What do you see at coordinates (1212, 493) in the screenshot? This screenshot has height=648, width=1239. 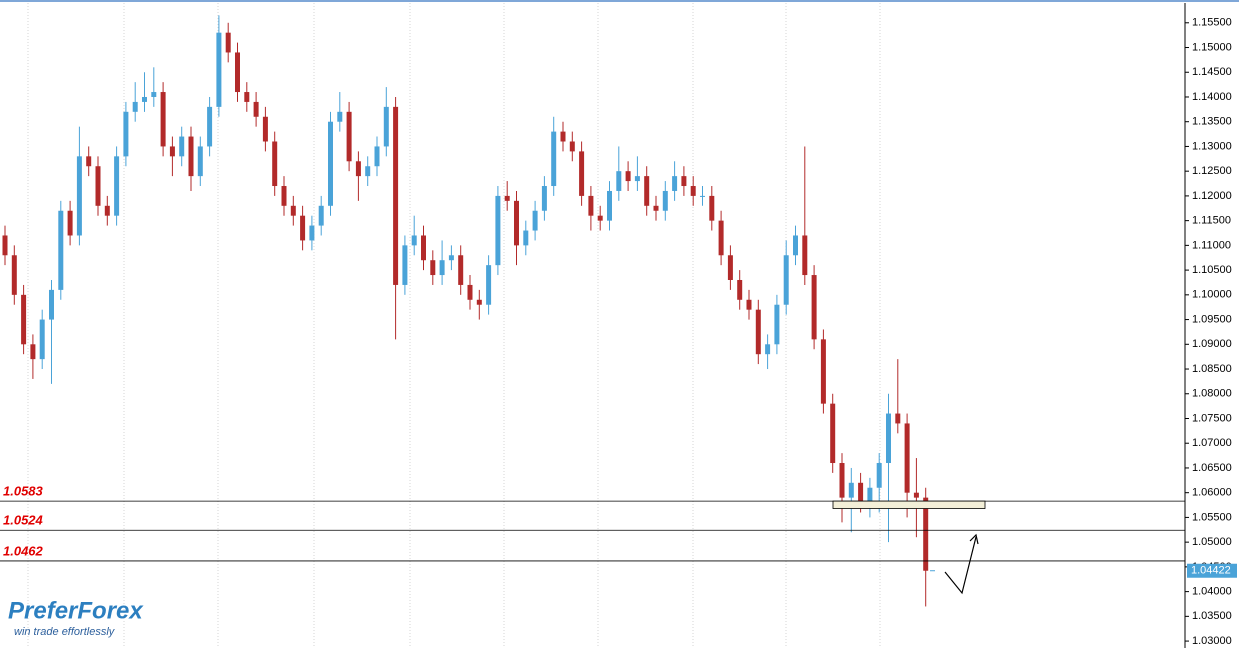 I see `y-tick-label: 1.06000` at bounding box center [1212, 493].